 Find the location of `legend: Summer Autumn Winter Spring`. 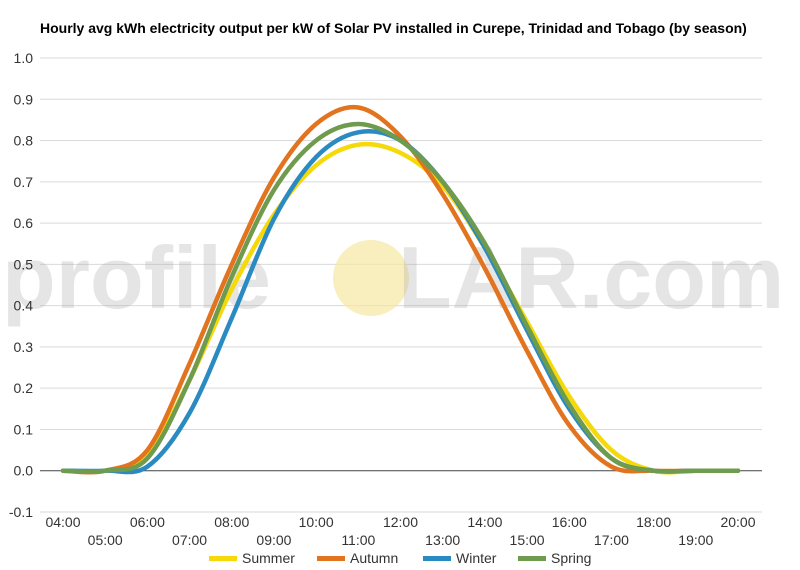

legend: Summer Autumn Winter Spring is located at coordinates (400, 558).